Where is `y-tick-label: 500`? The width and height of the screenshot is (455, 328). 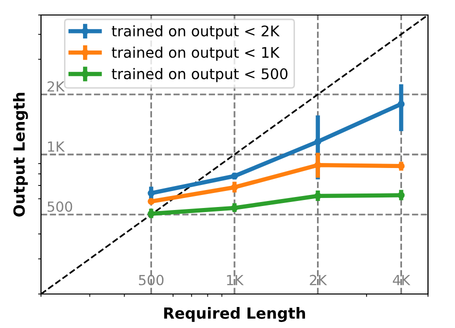
y-tick-label: 500 is located at coordinates (60, 206).